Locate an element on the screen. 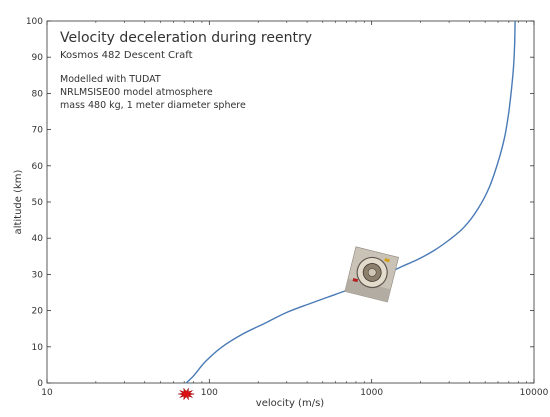  y-axis-label: altitude (km) is located at coordinates (18, 201).